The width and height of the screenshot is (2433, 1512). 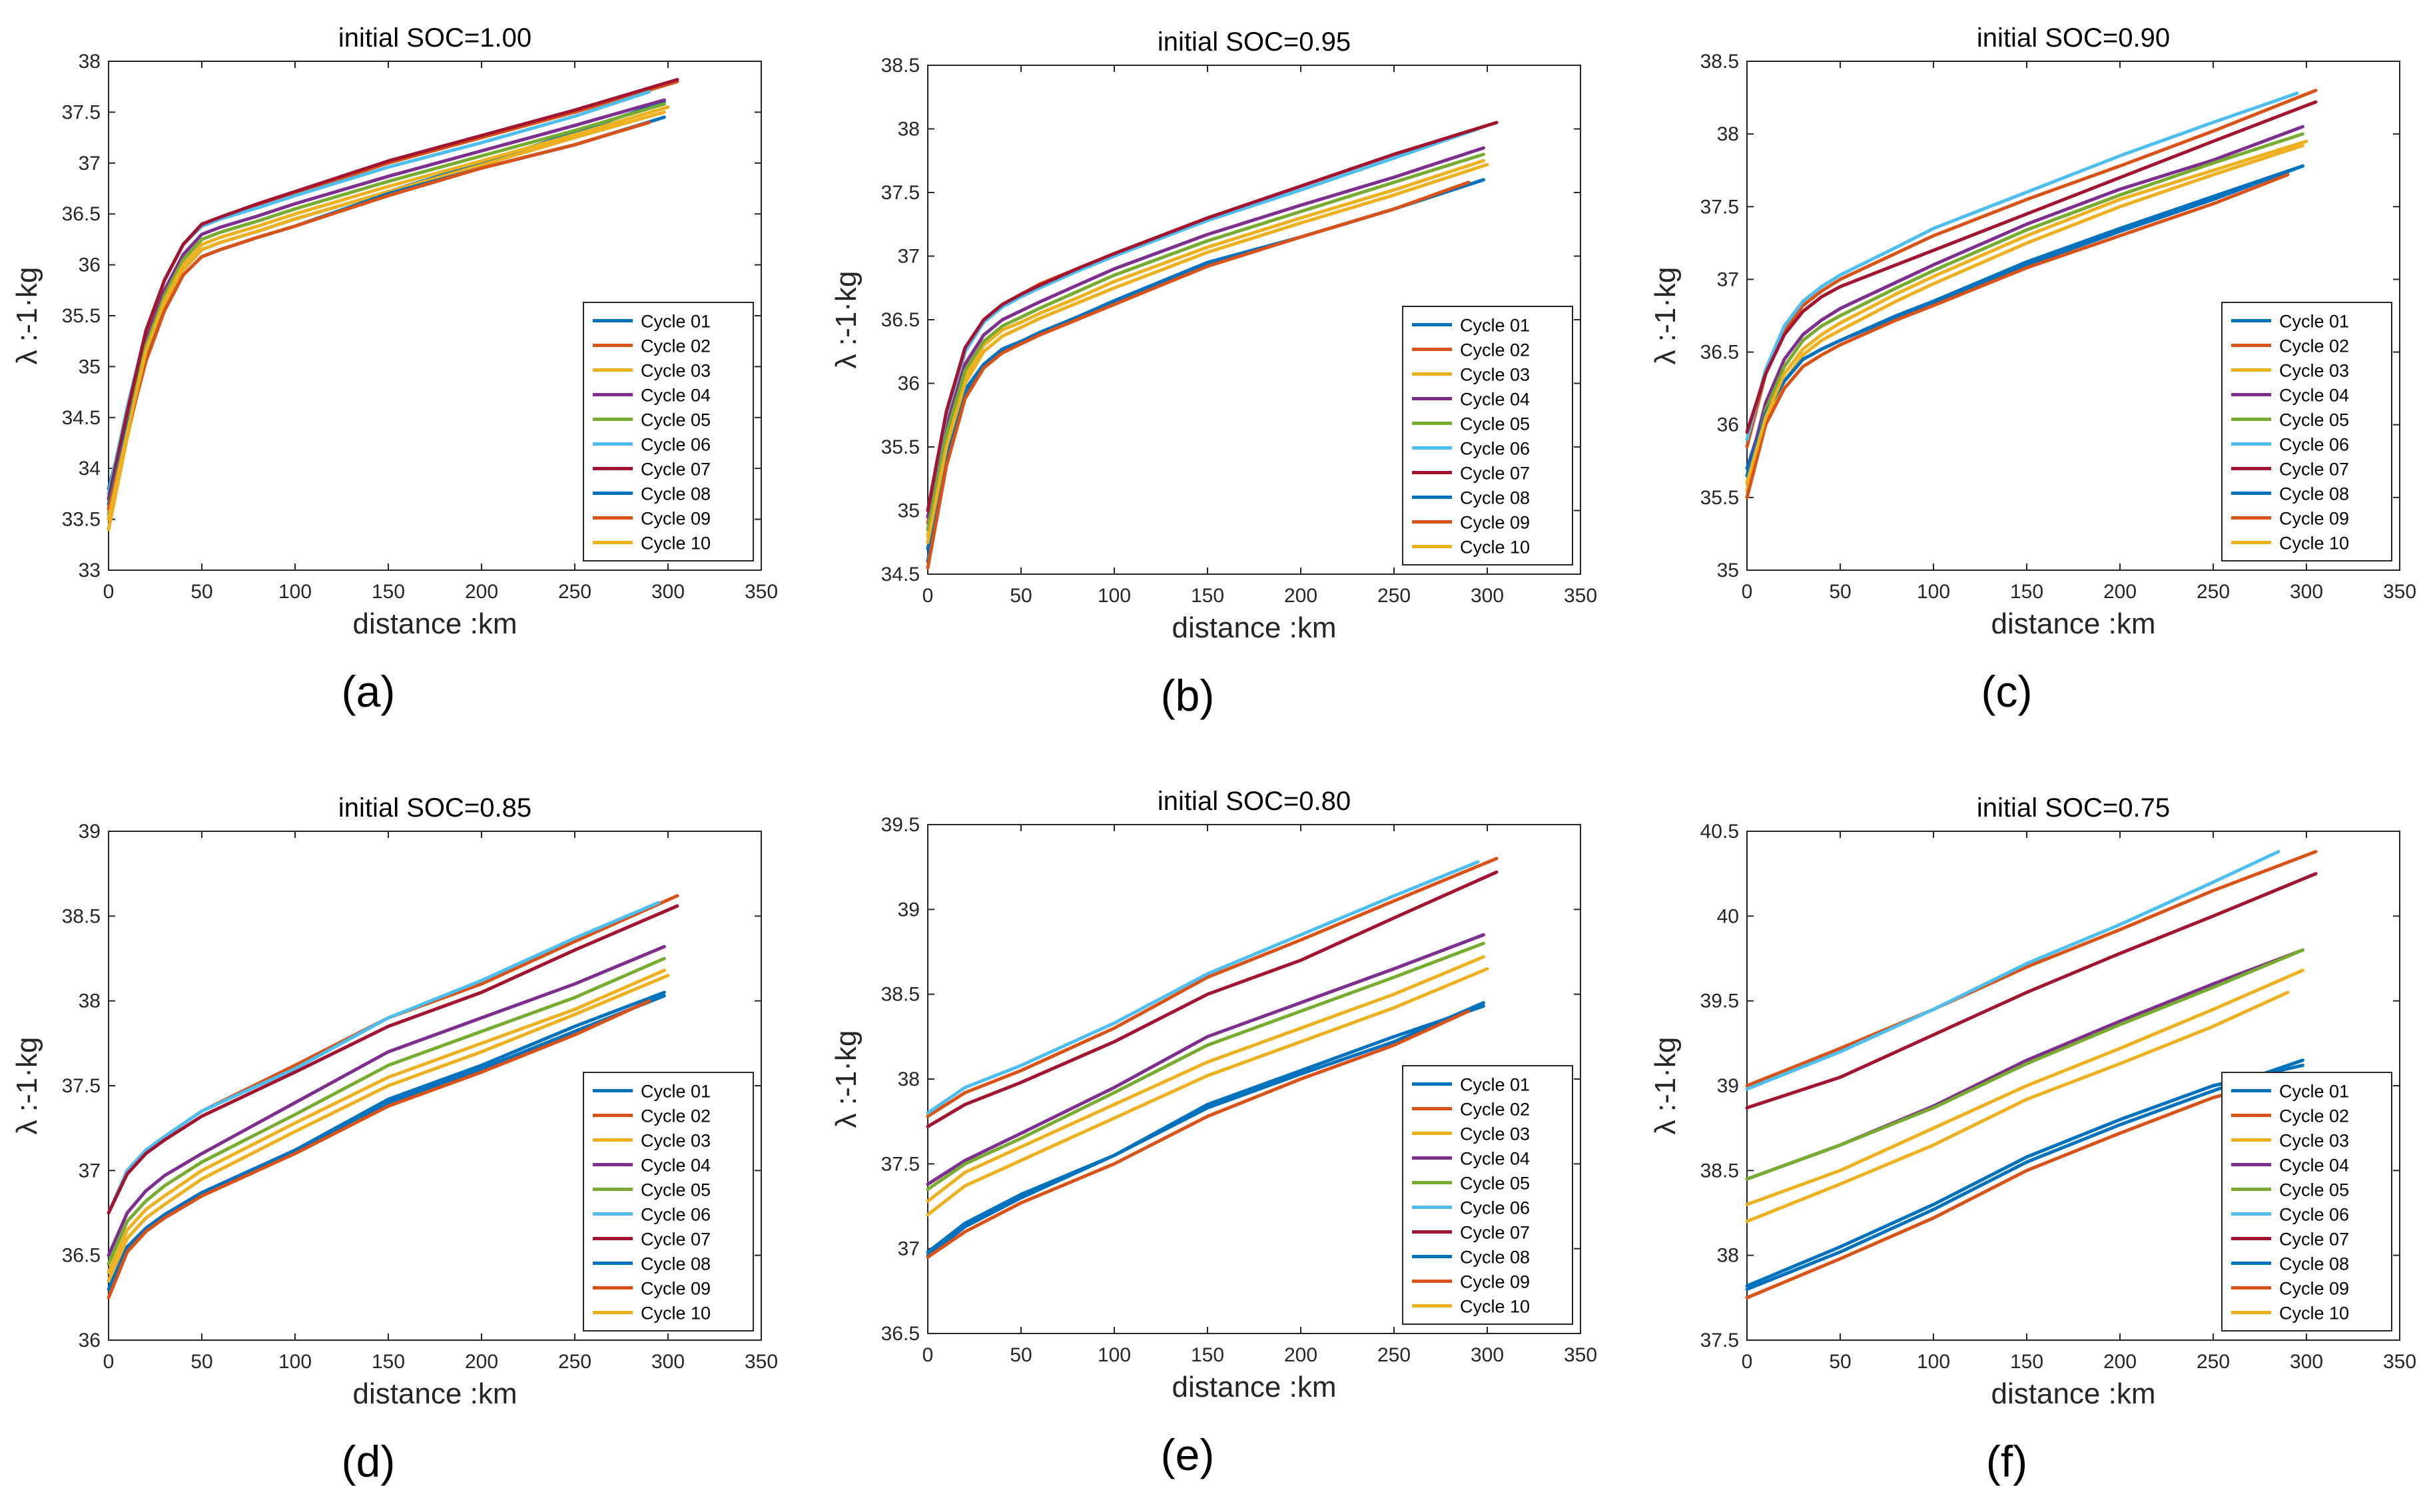 I want to click on panel-label: (f), so click(x=2007, y=1462).